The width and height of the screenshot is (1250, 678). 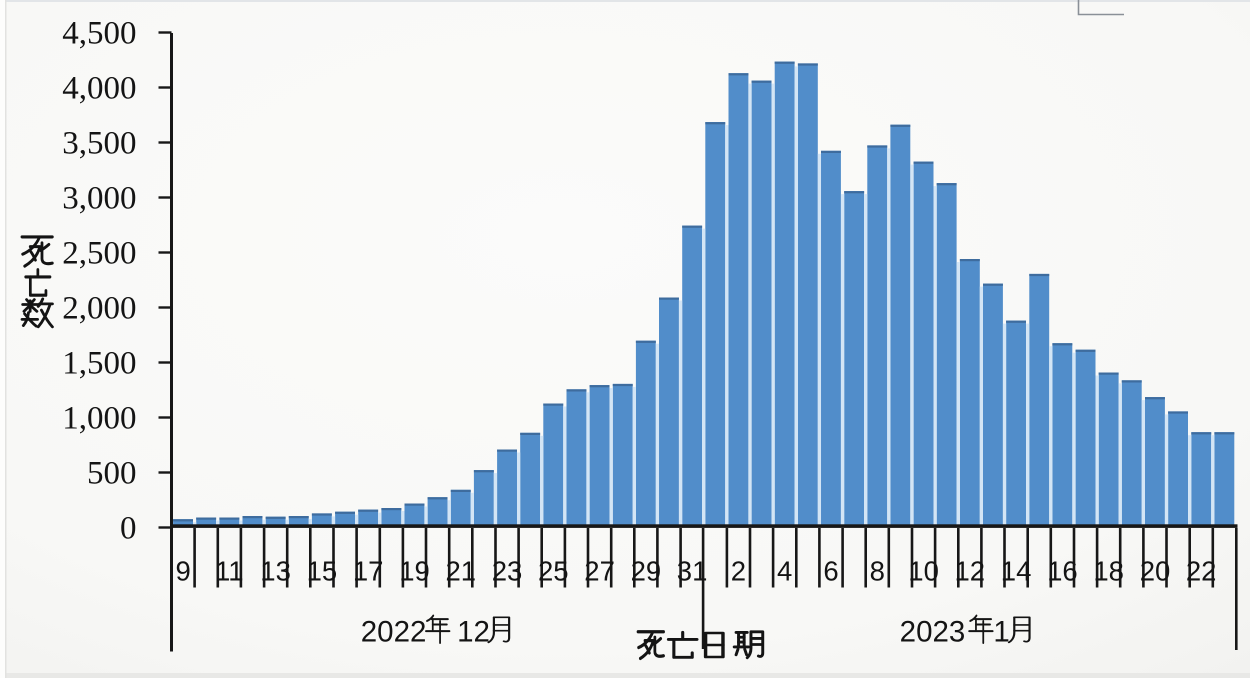 What do you see at coordinates (784, 571) in the screenshot?
I see `svg-text: 4` at bounding box center [784, 571].